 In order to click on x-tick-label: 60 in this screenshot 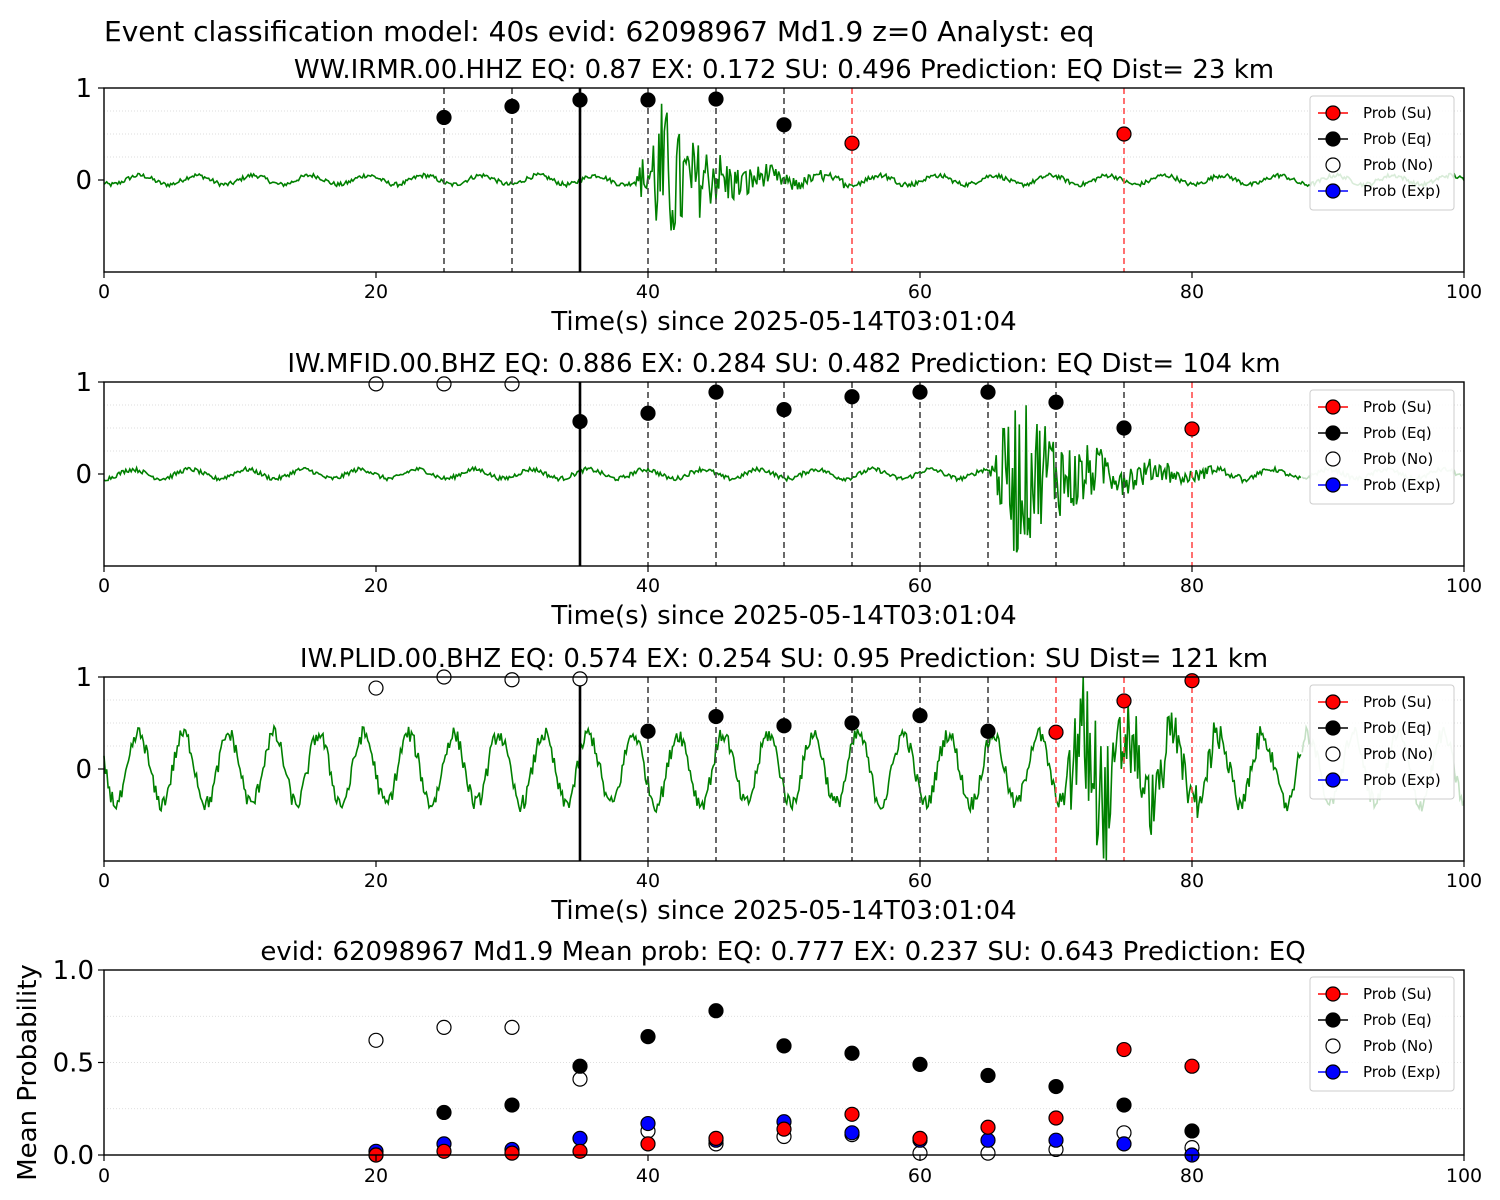, I will do `click(920, 586)`.